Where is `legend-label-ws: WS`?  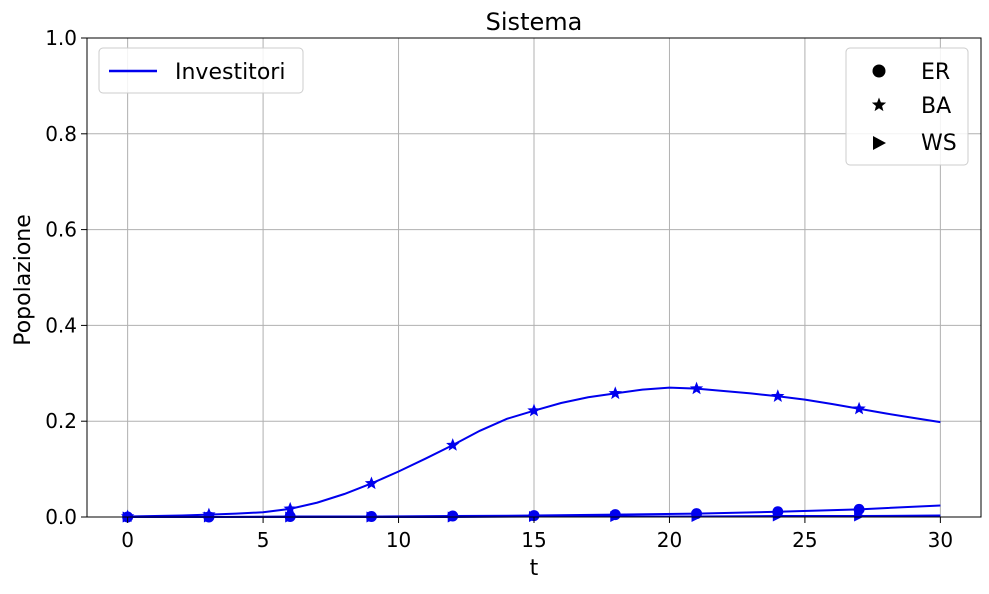 legend-label-ws: WS is located at coordinates (939, 143).